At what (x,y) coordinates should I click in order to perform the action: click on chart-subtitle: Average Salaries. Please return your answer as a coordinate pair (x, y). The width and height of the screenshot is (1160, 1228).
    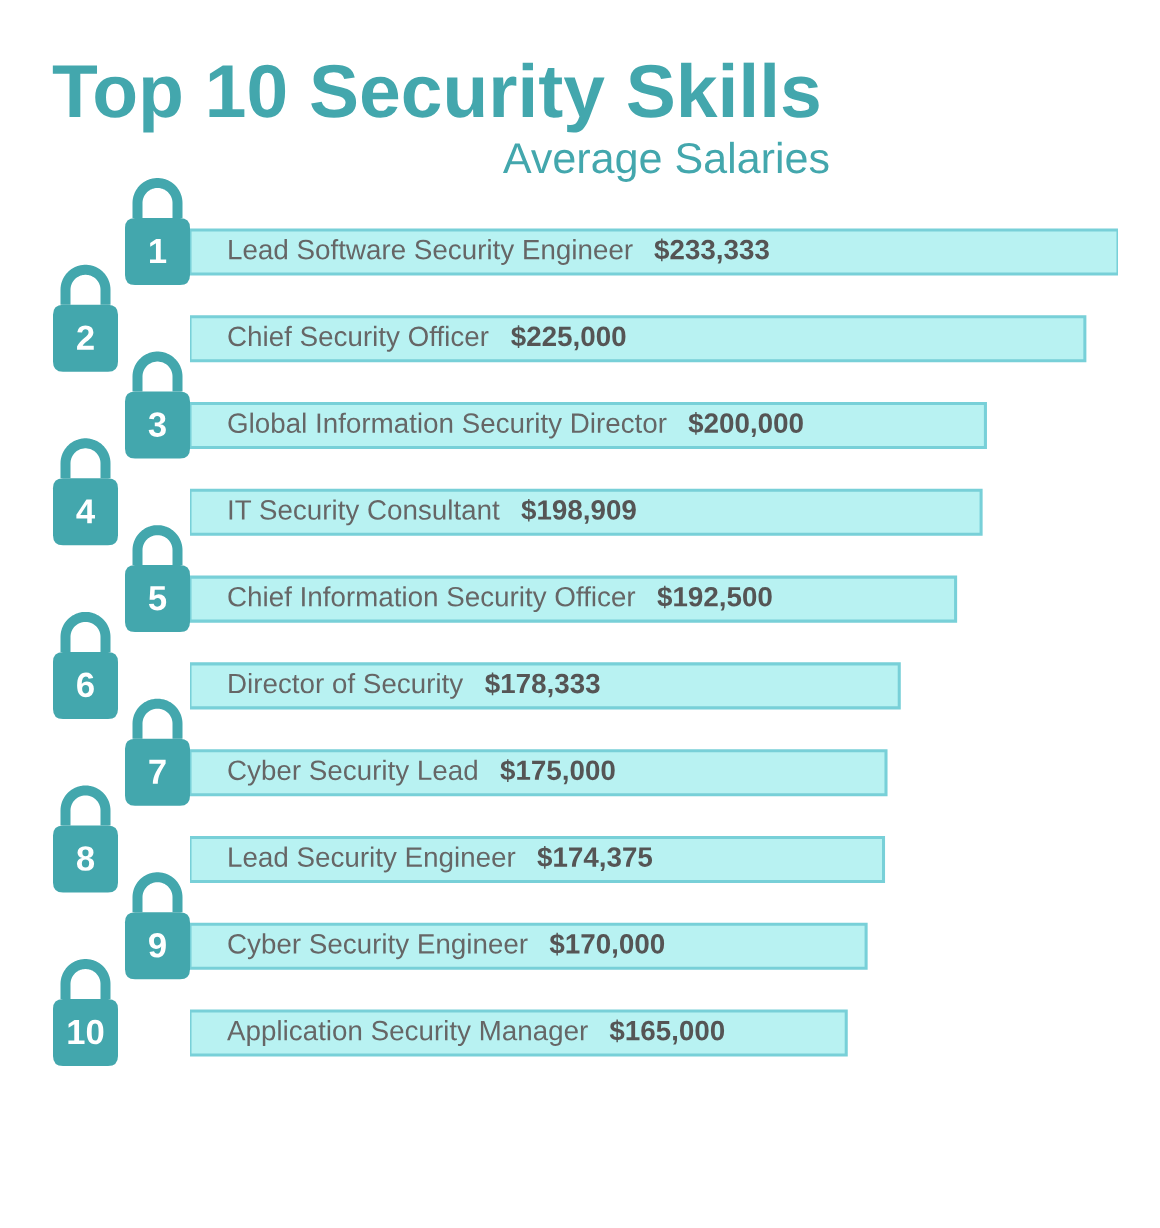
    Looking at the image, I should click on (665, 161).